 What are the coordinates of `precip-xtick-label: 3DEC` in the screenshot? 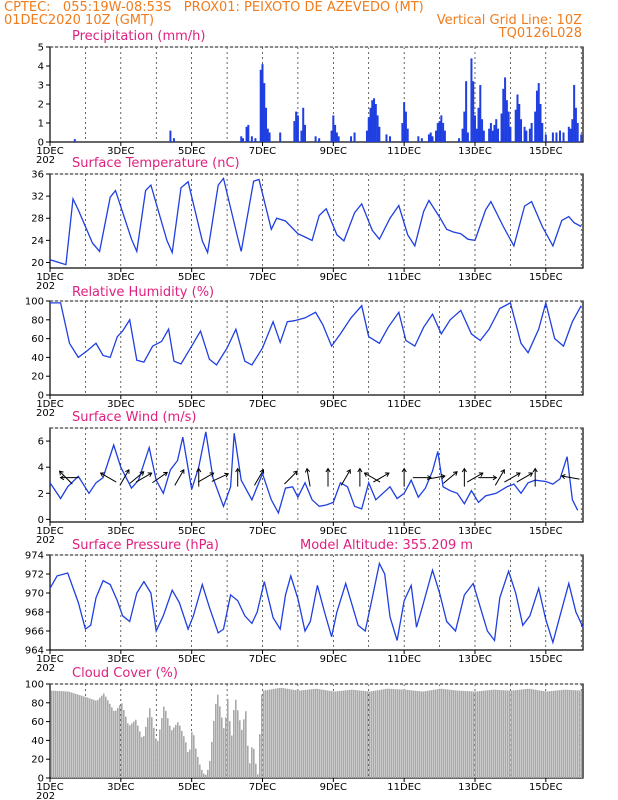 It's located at (120, 151).